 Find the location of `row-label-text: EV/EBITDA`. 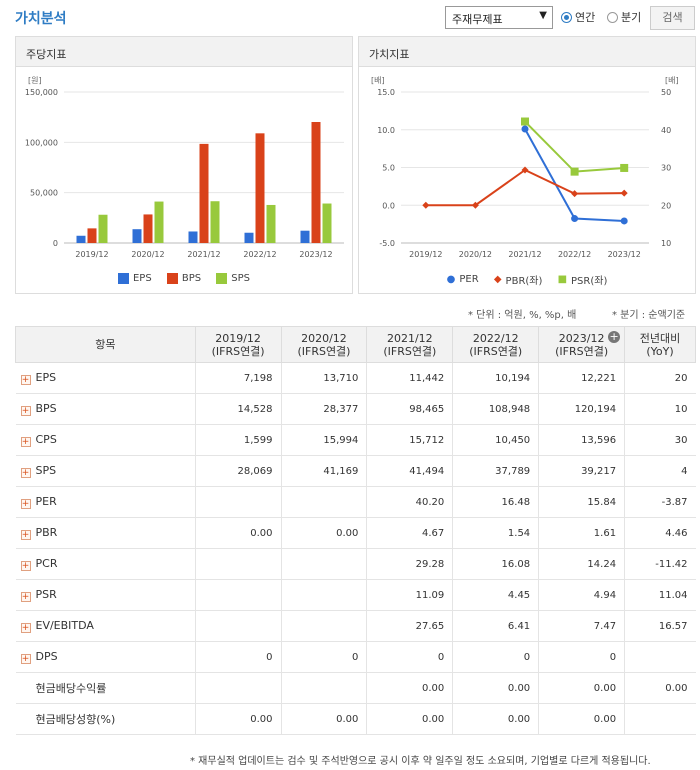

row-label-text: EV/EBITDA is located at coordinates (64, 625).